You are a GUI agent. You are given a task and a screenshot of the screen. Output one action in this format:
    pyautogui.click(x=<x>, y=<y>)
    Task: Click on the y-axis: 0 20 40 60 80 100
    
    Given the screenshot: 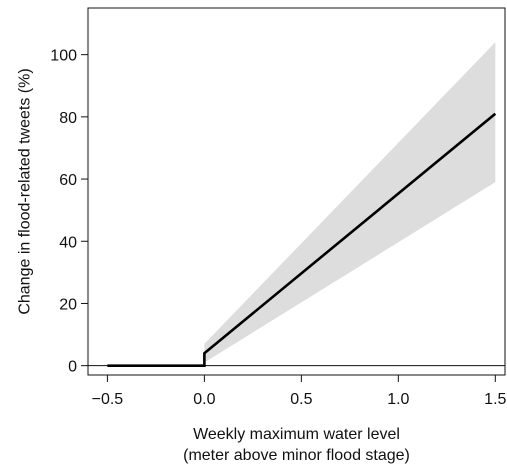 What is the action you would take?
    pyautogui.click(x=69, y=212)
    